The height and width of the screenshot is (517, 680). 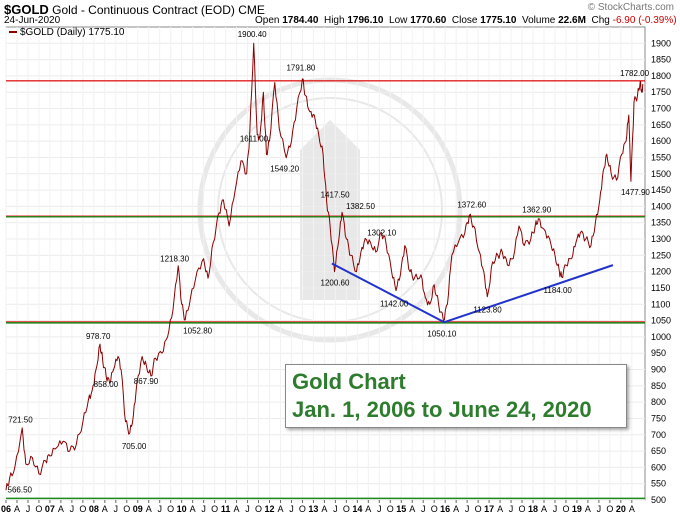 What do you see at coordinates (658, 353) in the screenshot?
I see `y-tick-label: 950` at bounding box center [658, 353].